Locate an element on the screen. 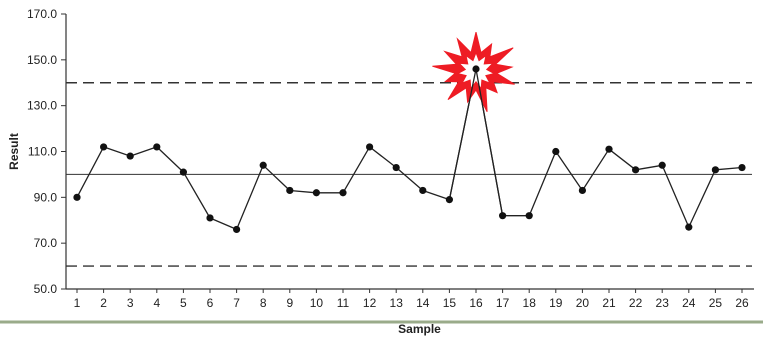 The height and width of the screenshot is (342, 763). x-tick-label: 5 is located at coordinates (183, 303).